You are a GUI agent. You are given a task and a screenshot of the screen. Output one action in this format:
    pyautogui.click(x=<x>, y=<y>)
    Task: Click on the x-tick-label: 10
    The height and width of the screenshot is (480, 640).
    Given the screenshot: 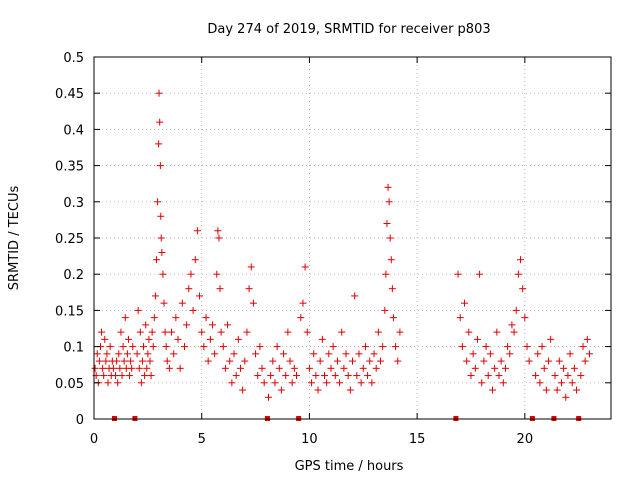 What is the action you would take?
    pyautogui.click(x=309, y=439)
    